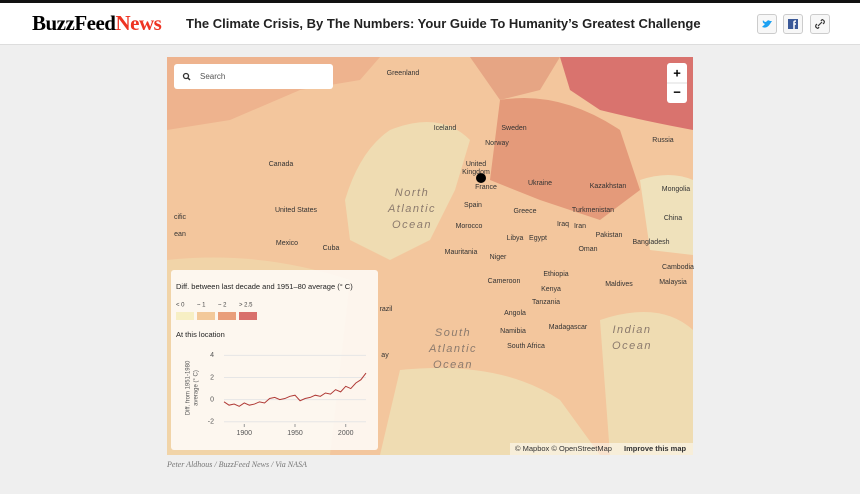 The image size is (860, 494). Describe the element at coordinates (486, 187) in the screenshot. I see `place-label: France` at that location.